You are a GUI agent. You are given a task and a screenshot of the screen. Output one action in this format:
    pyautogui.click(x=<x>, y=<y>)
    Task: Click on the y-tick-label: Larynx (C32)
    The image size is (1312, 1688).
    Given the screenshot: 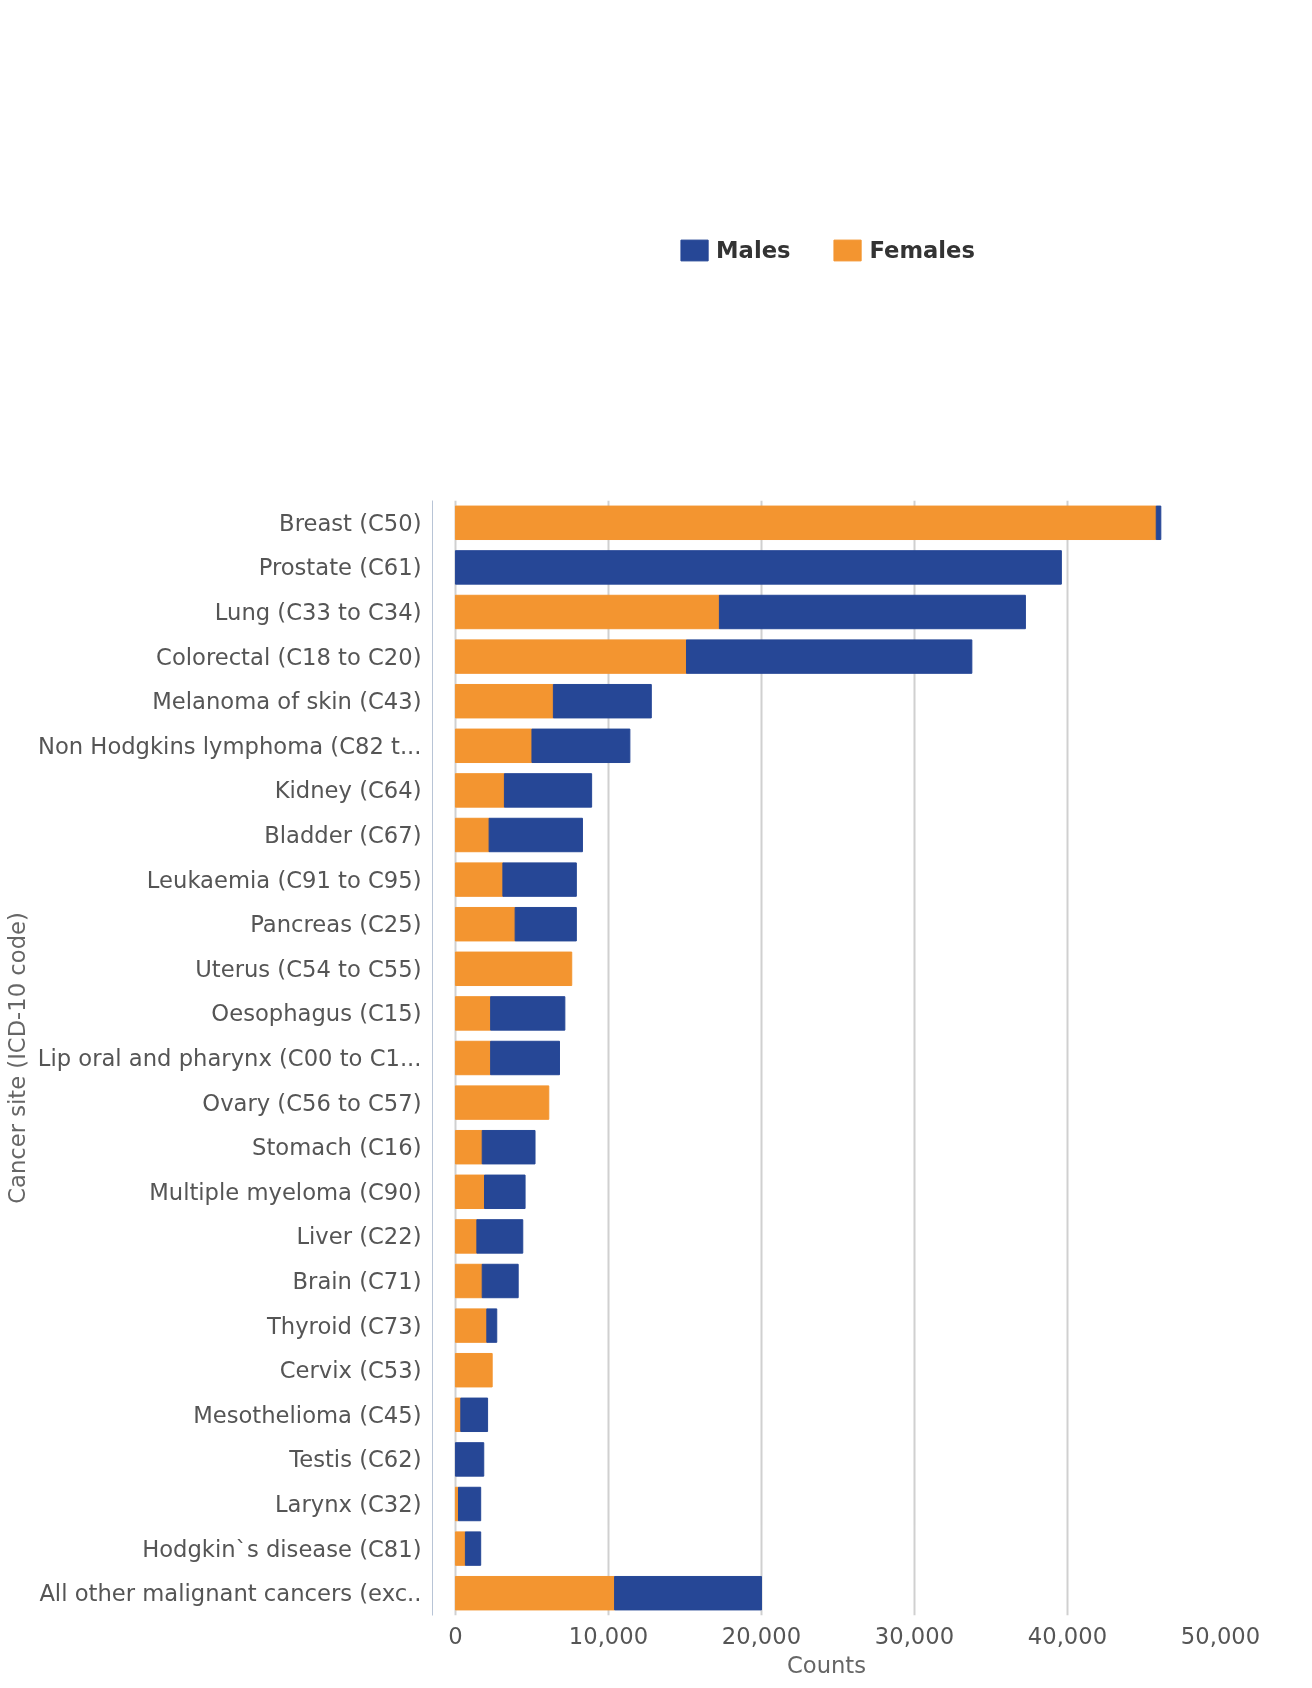 What is the action you would take?
    pyautogui.click(x=348, y=1504)
    